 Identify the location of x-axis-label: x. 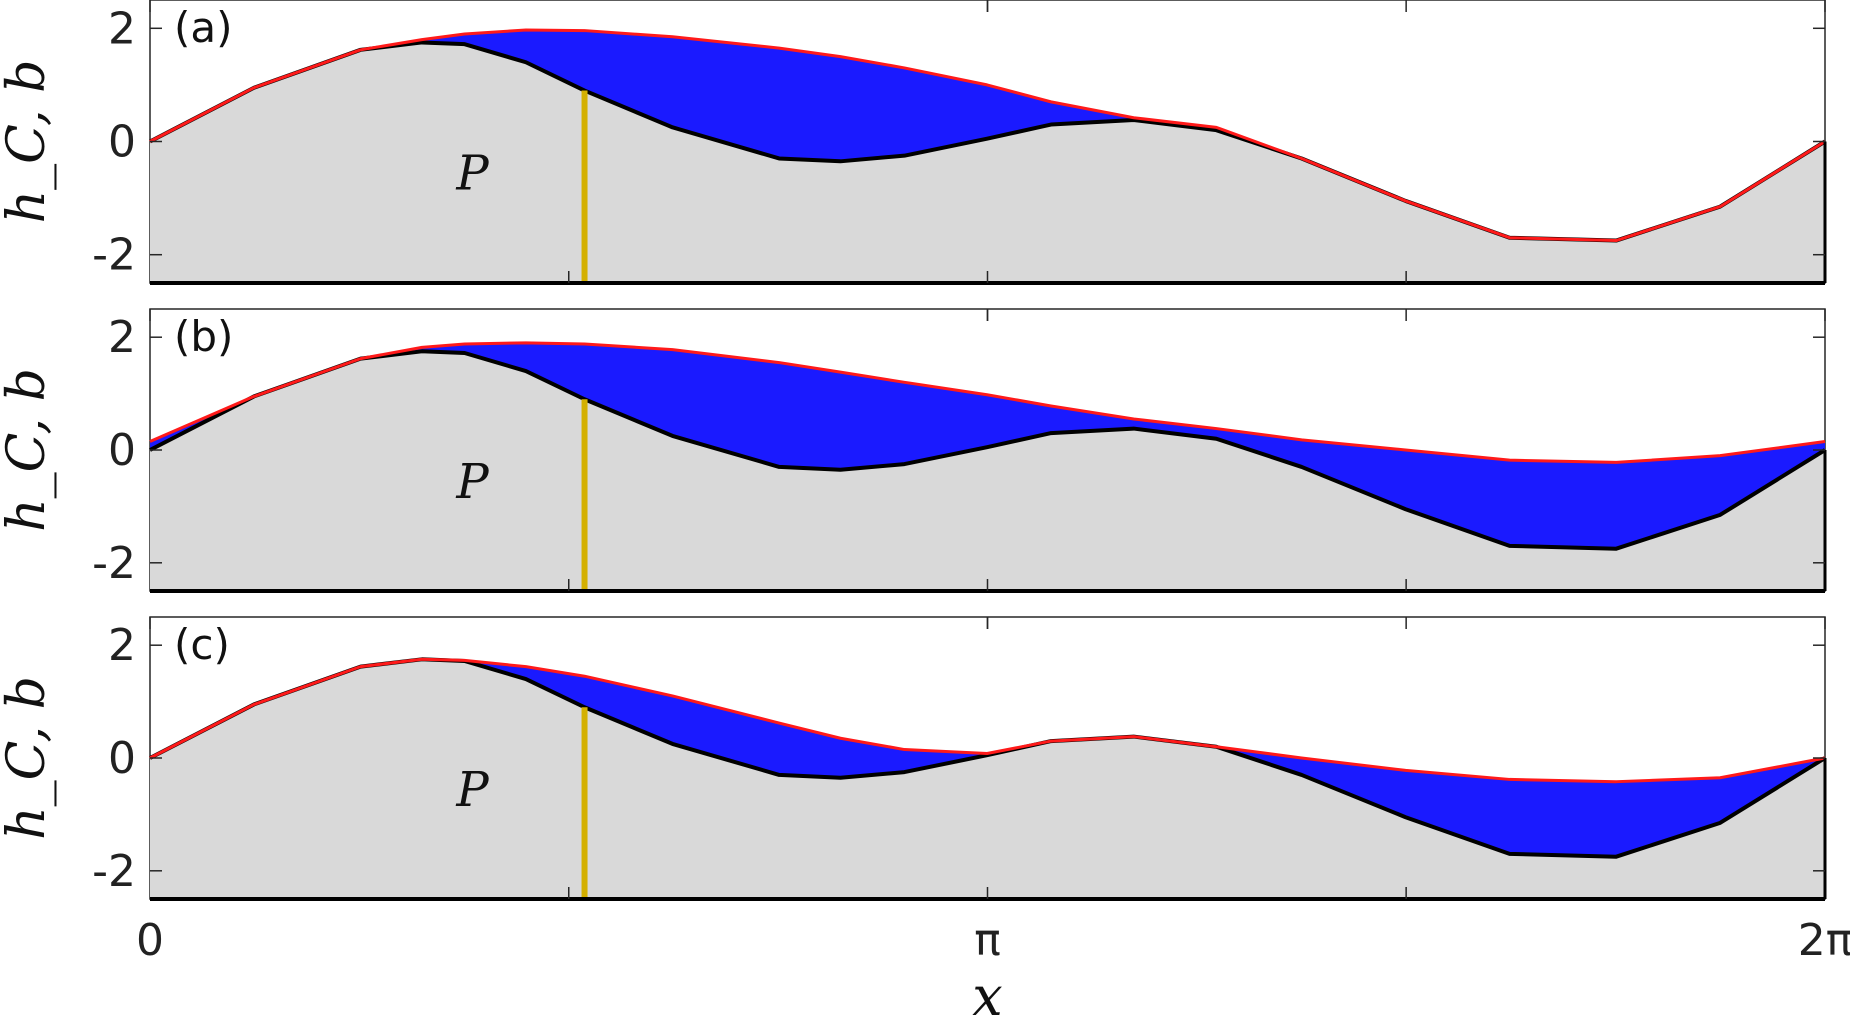
(987, 996).